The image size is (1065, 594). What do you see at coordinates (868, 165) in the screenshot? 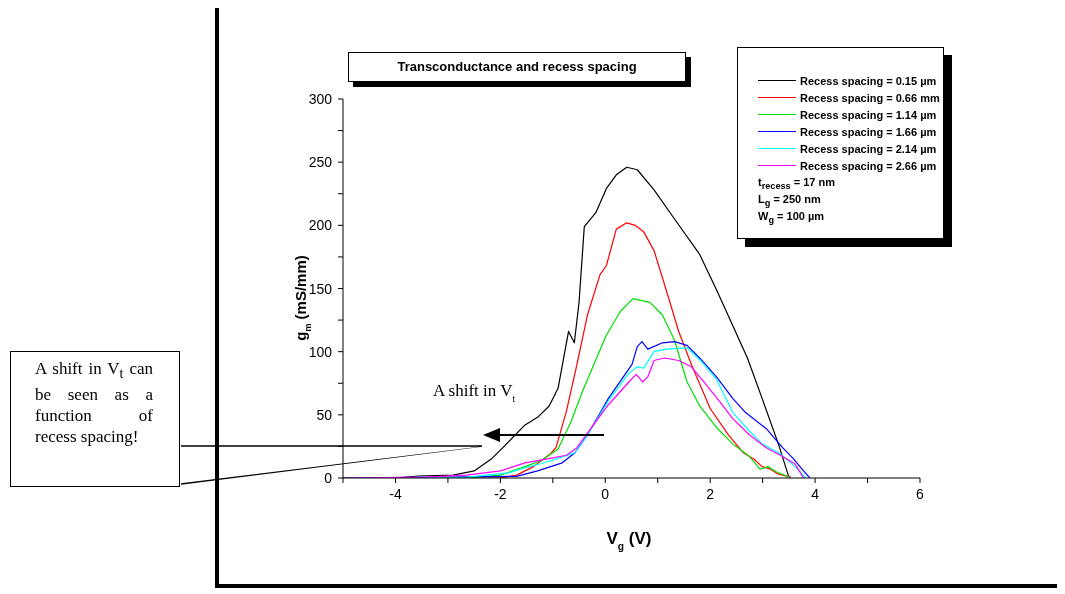
I see `legend-label: Recess spacing = 2.66 µm` at bounding box center [868, 165].